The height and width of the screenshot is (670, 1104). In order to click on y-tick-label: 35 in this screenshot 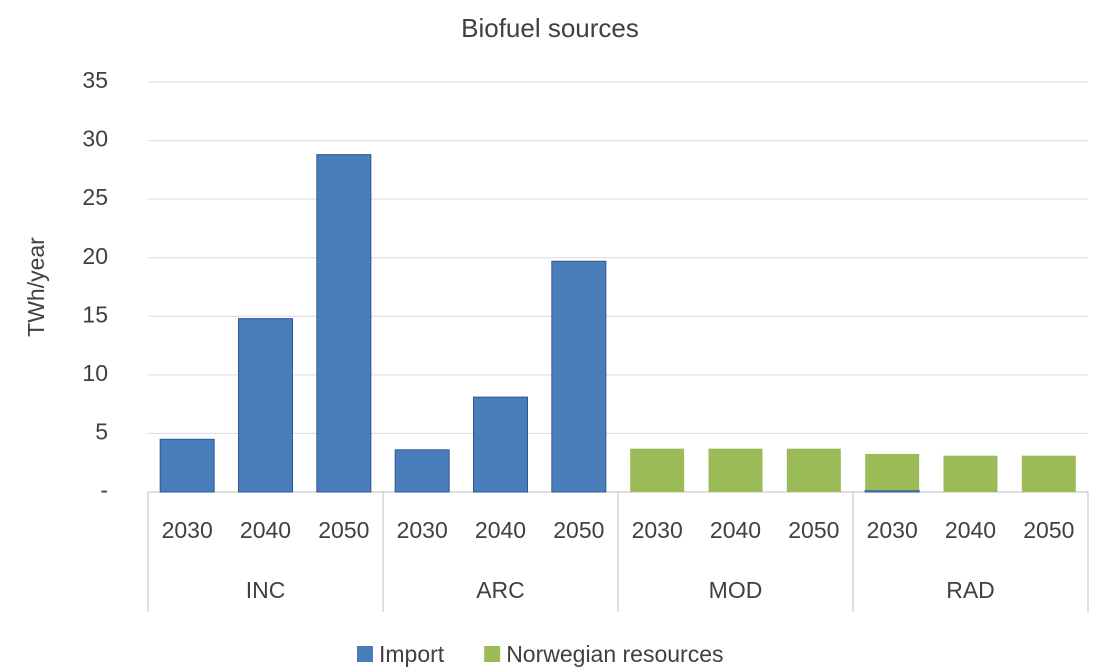, I will do `click(95, 80)`.